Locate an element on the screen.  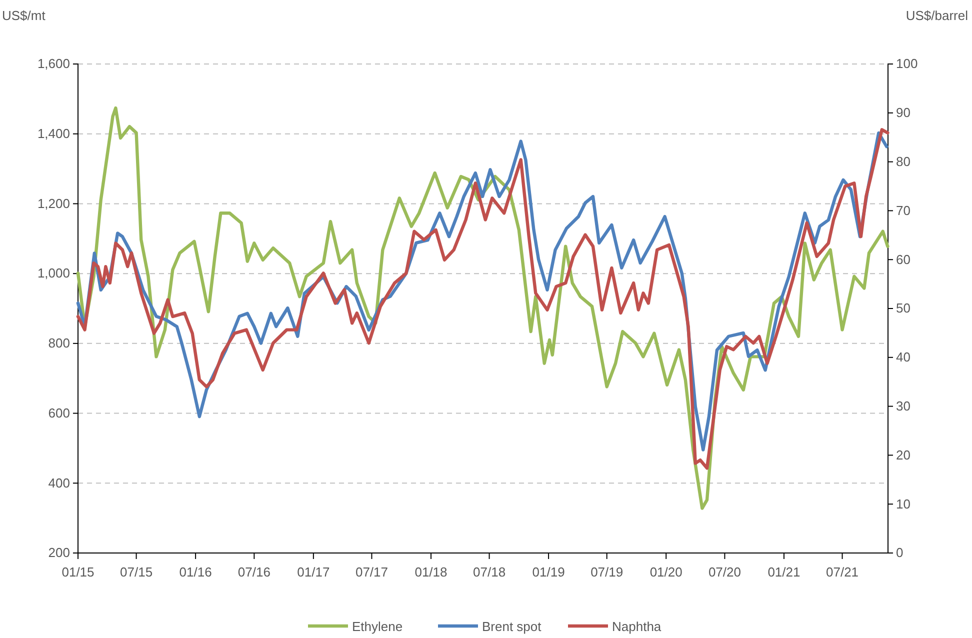
x-tick-label: 07/15 is located at coordinates (136, 572).